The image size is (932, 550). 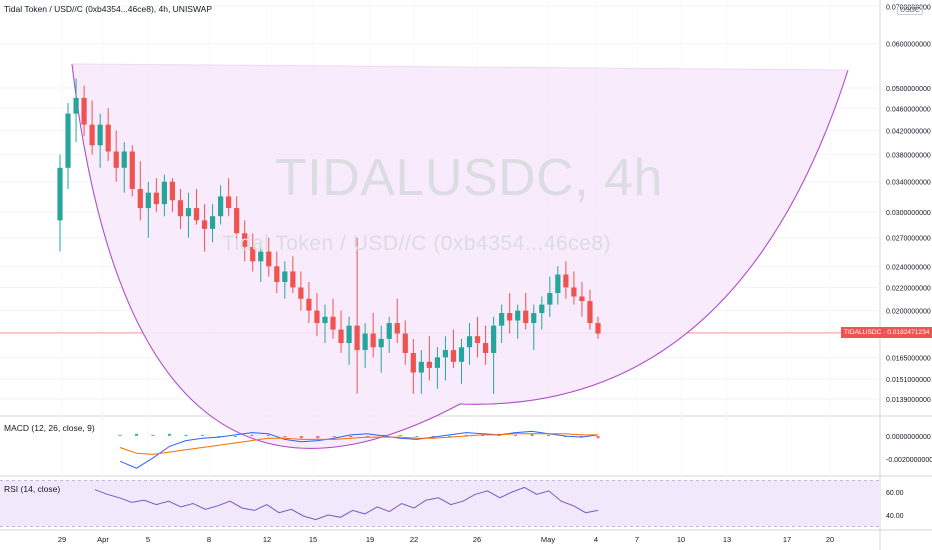 What do you see at coordinates (469, 178) in the screenshot?
I see `watermark-symbol: TIDALUSDC, 4h` at bounding box center [469, 178].